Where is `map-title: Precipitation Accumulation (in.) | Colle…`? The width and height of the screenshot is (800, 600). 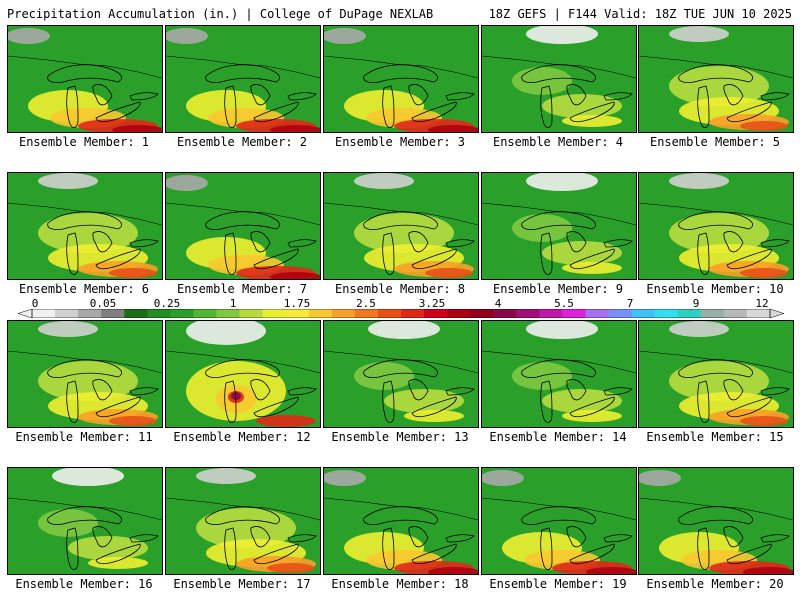 map-title: Precipitation Accumulation (in.) | Colle… is located at coordinates (220, 14).